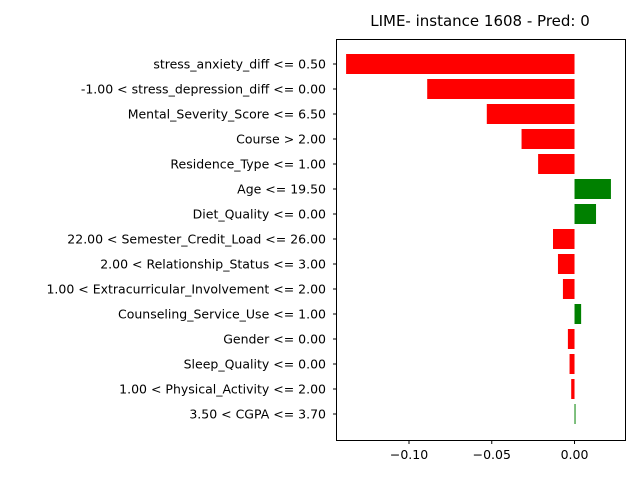  I want to click on y-tick-label: stress_anxiety_diff <= 0.50, so click(239, 64).